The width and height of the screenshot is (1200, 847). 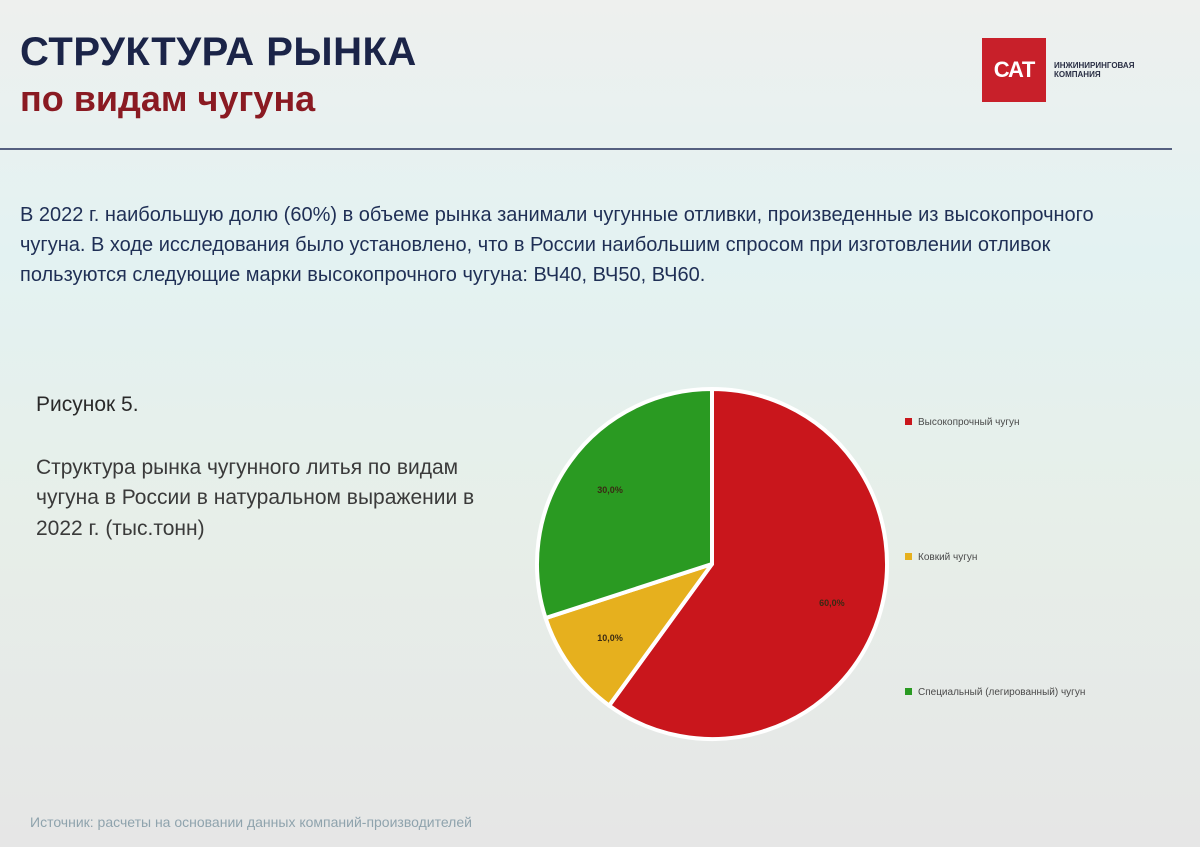 I want to click on legend-label: Высокопрочный чугун, so click(x=969, y=422).